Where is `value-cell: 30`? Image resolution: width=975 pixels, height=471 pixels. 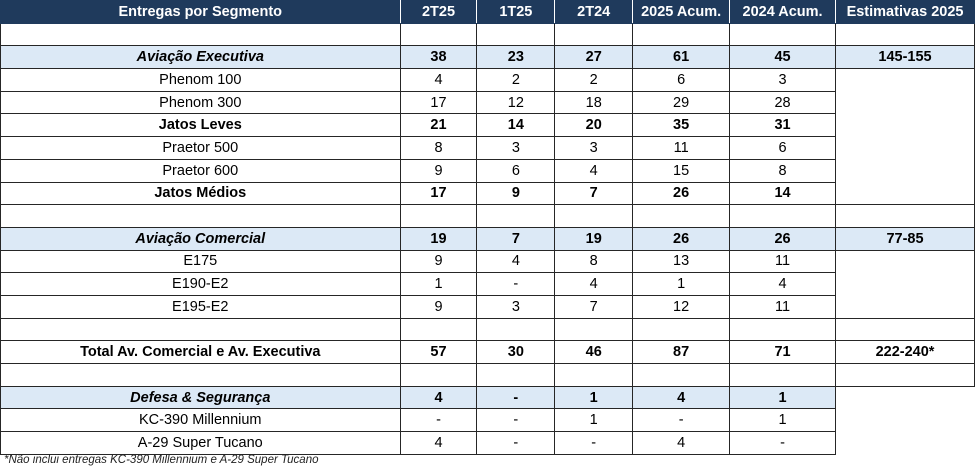
value-cell: 30 is located at coordinates (516, 352).